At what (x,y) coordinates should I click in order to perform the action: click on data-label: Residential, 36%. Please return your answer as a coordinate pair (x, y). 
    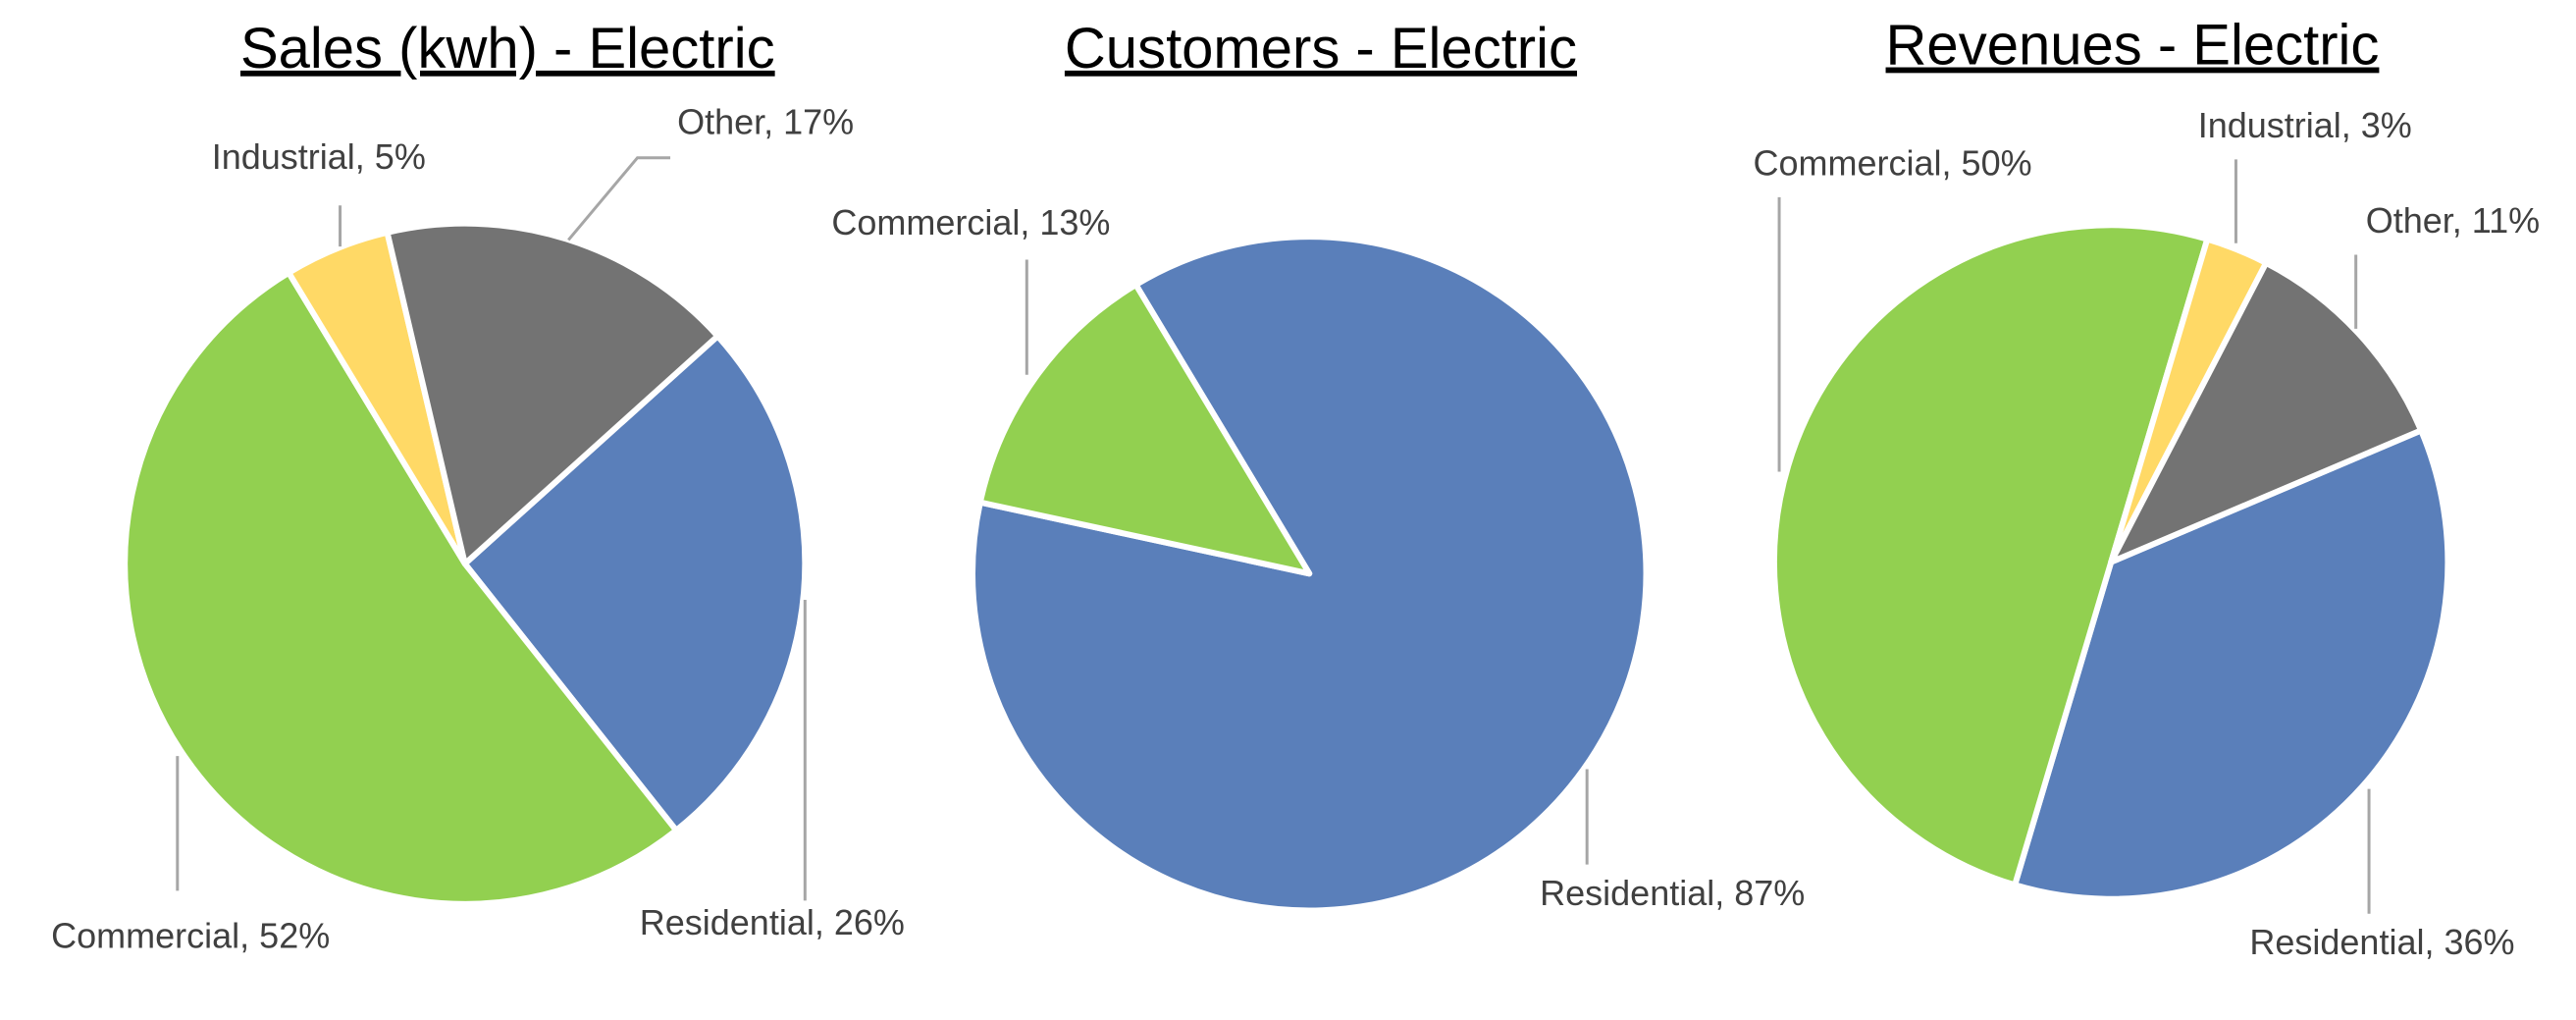
    Looking at the image, I should click on (2381, 942).